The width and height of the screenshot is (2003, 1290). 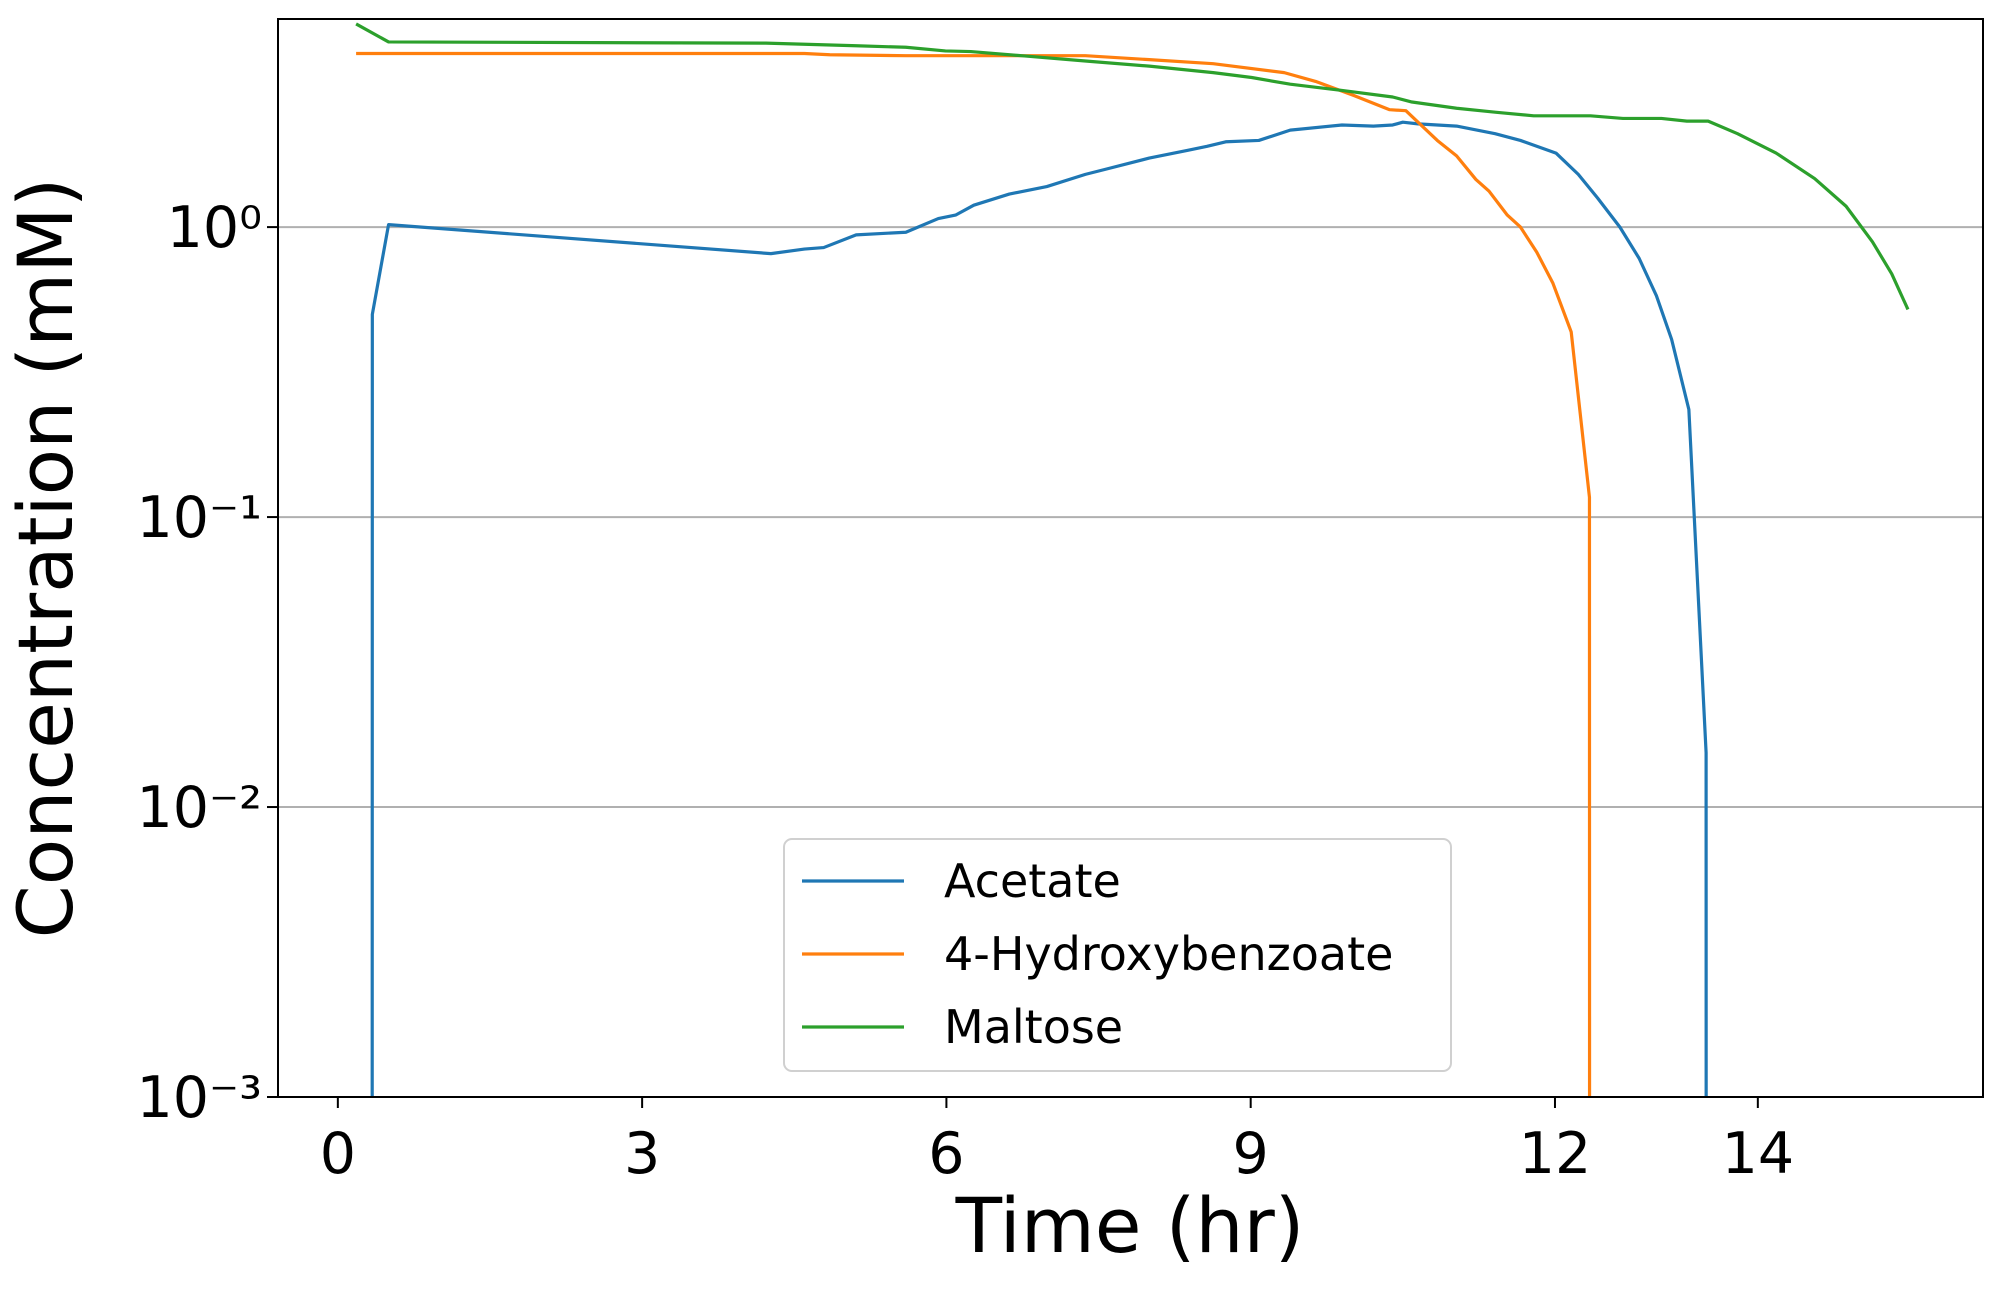 What do you see at coordinates (1130, 1225) in the screenshot?
I see `x-axis-label: Time (hr)` at bounding box center [1130, 1225].